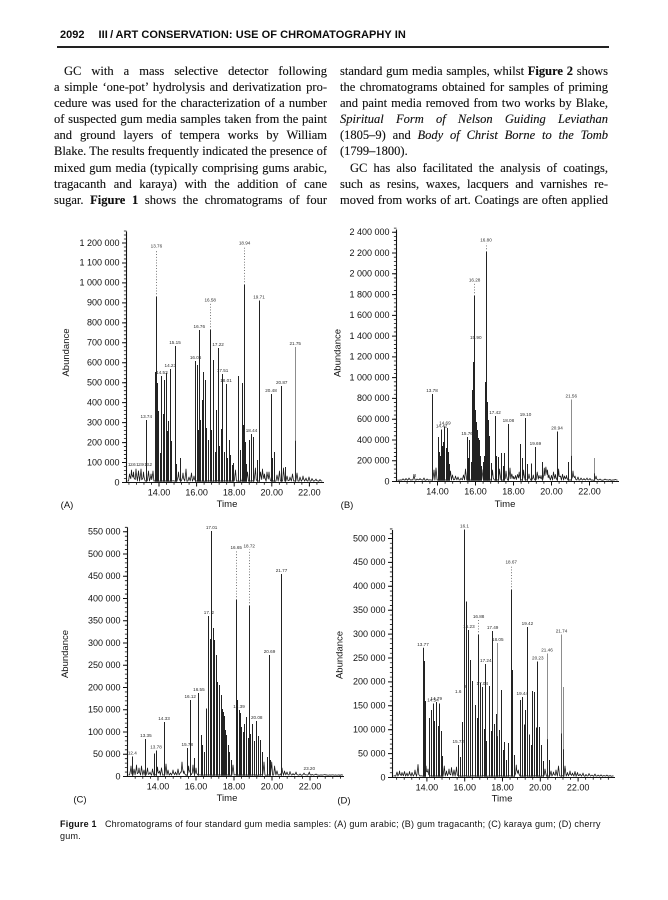  Describe the element at coordinates (209, 612) in the screenshot. I see `svg-text: 17. 2` at that location.